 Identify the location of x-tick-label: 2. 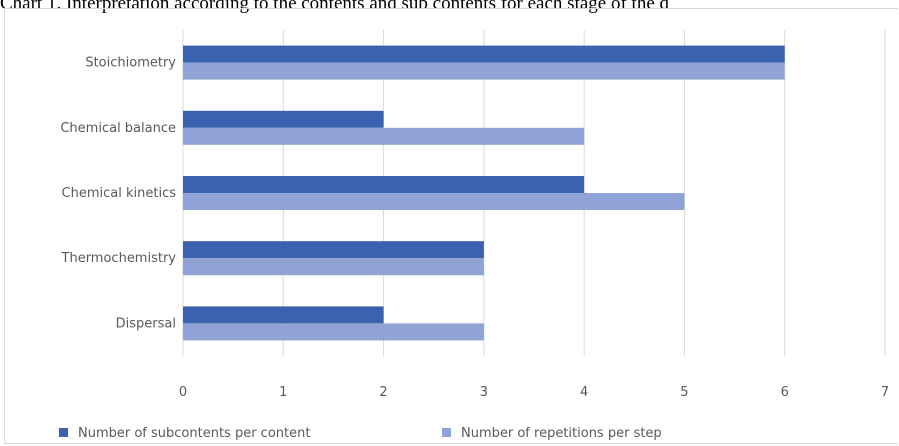
(383, 392).